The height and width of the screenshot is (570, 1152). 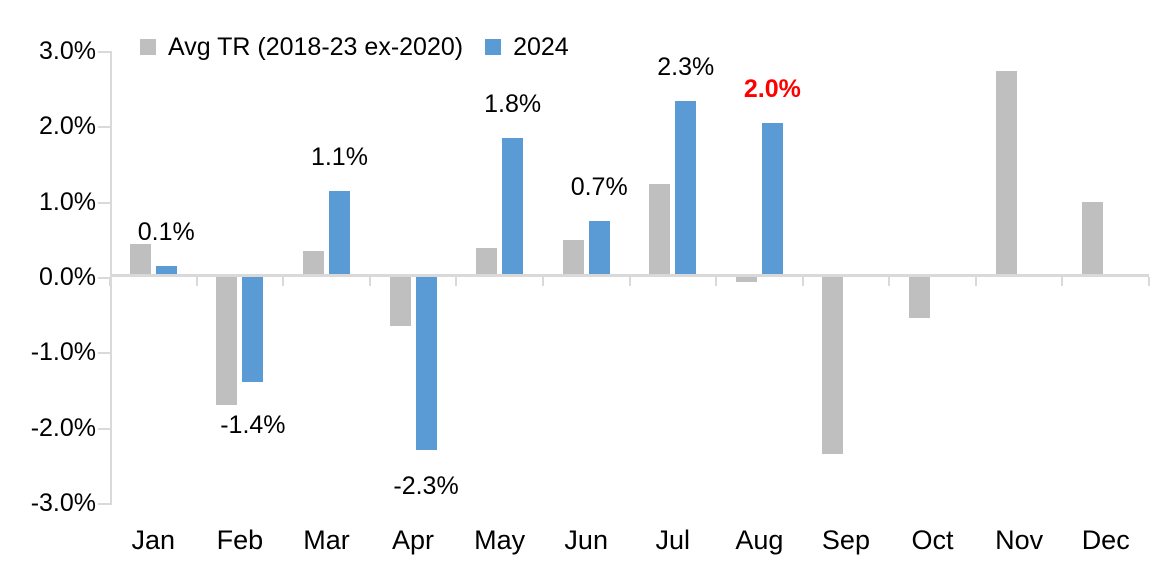 What do you see at coordinates (153, 540) in the screenshot?
I see `x-axis-label-jan: Jan` at bounding box center [153, 540].